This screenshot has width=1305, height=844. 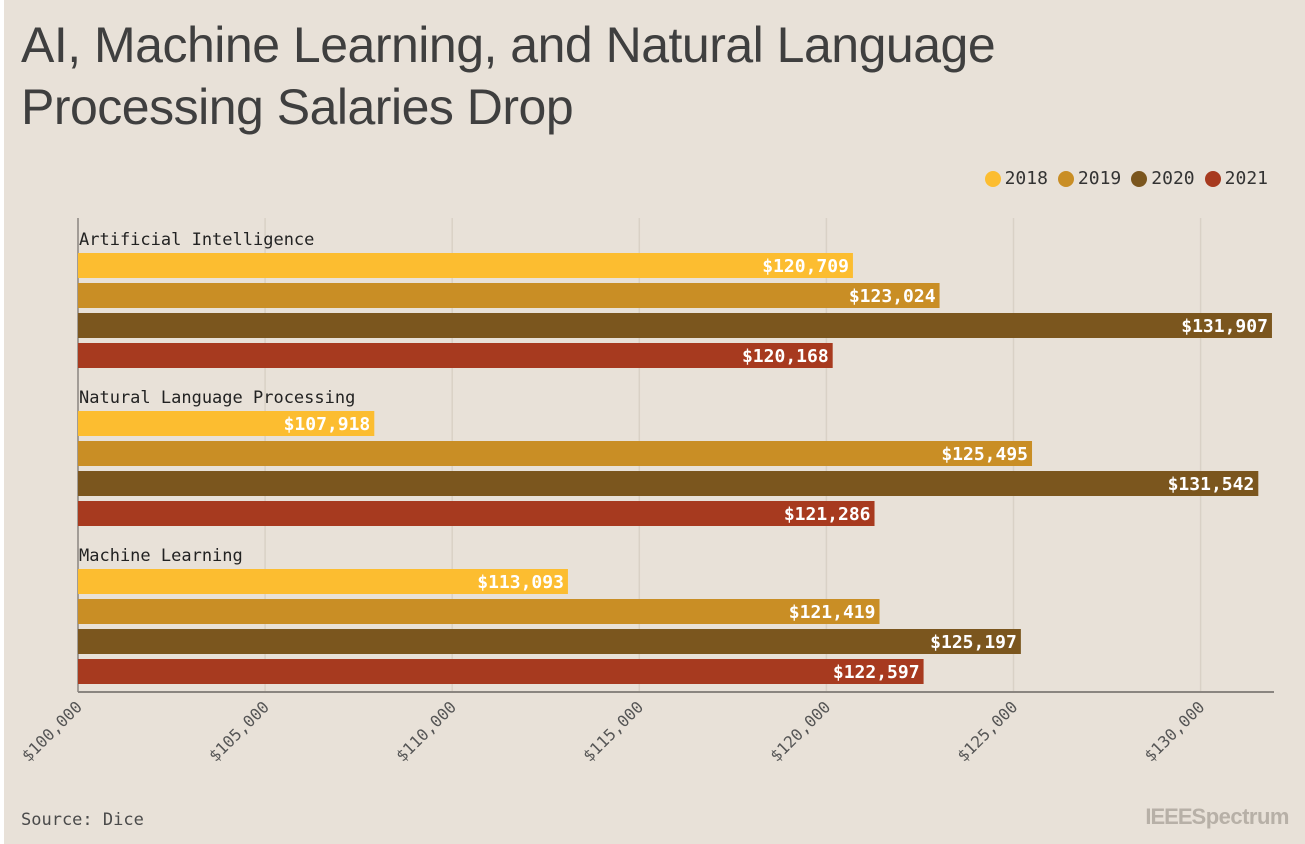 I want to click on brand-logo: IEEESpectrum, so click(x=1217, y=817).